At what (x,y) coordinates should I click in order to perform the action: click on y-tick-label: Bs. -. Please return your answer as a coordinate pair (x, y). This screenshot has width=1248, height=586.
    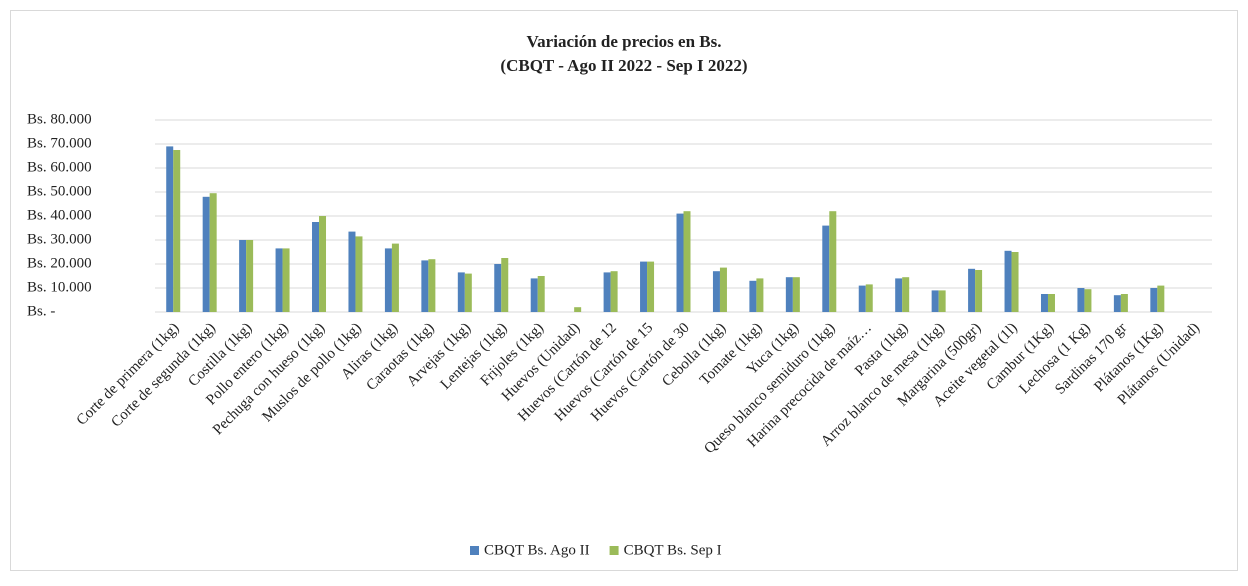
    Looking at the image, I should click on (41, 311).